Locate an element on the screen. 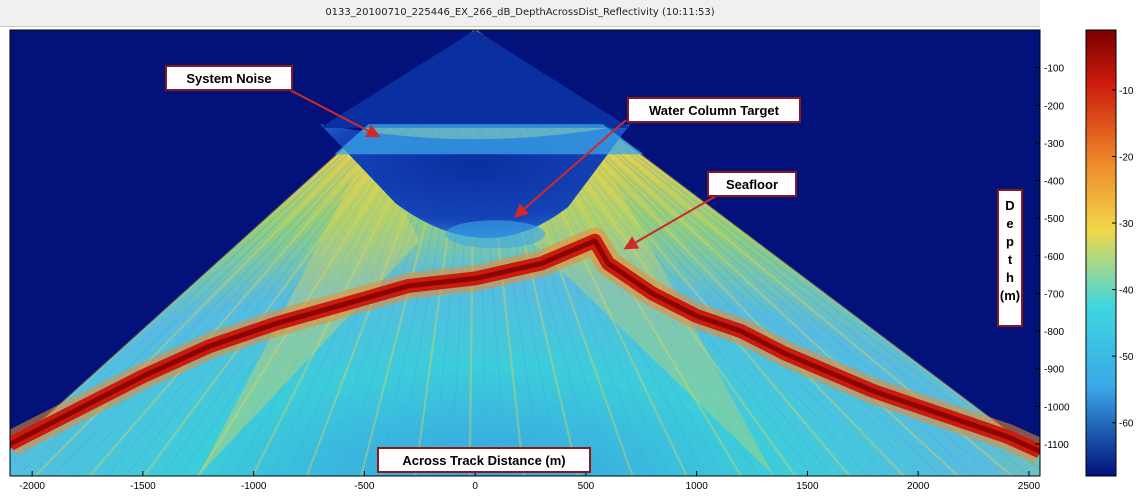 This screenshot has height=496, width=1145. y-axis-label: Depth (m) is located at coordinates (1010, 258).